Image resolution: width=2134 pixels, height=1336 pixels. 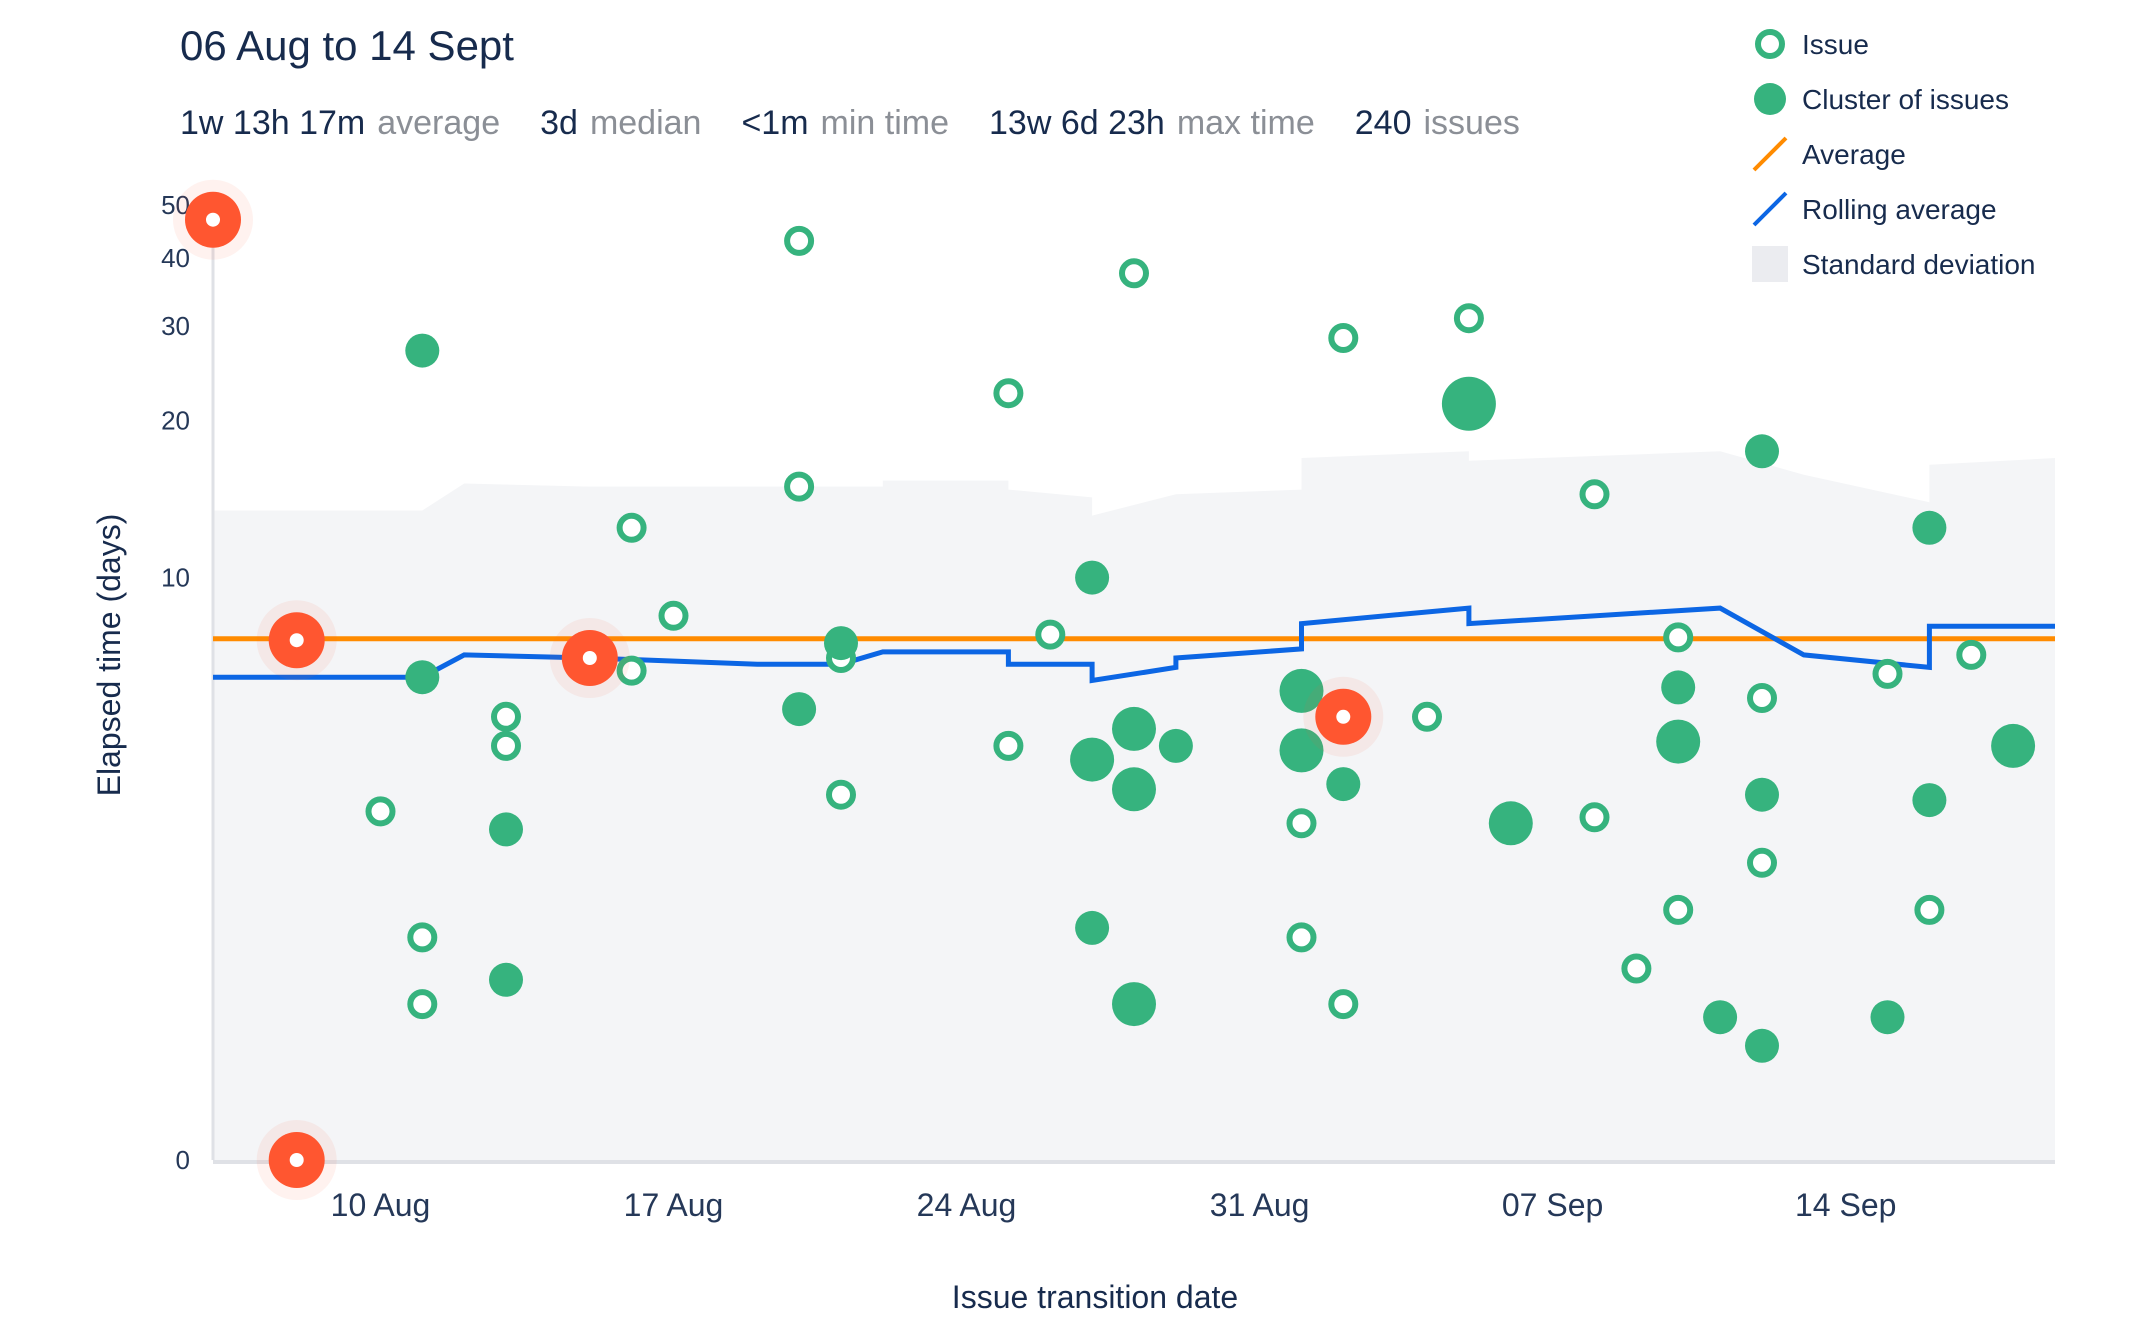 What do you see at coordinates (175, 258) in the screenshot?
I see `y-tick-label: 40` at bounding box center [175, 258].